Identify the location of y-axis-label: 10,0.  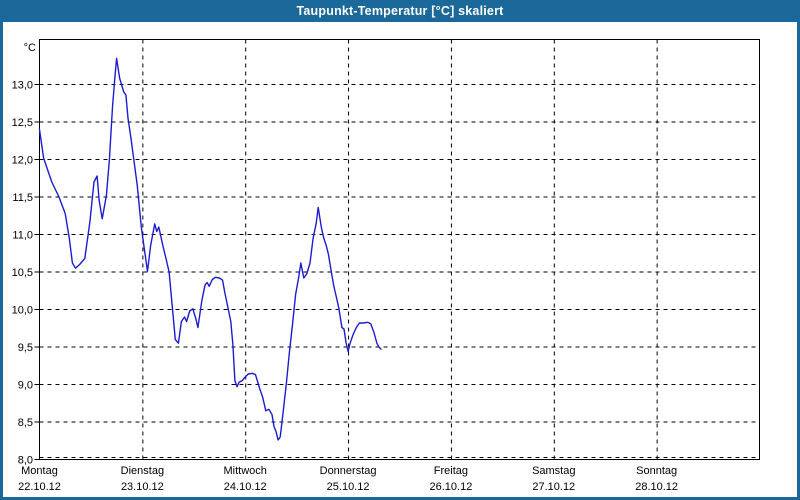
(22, 311).